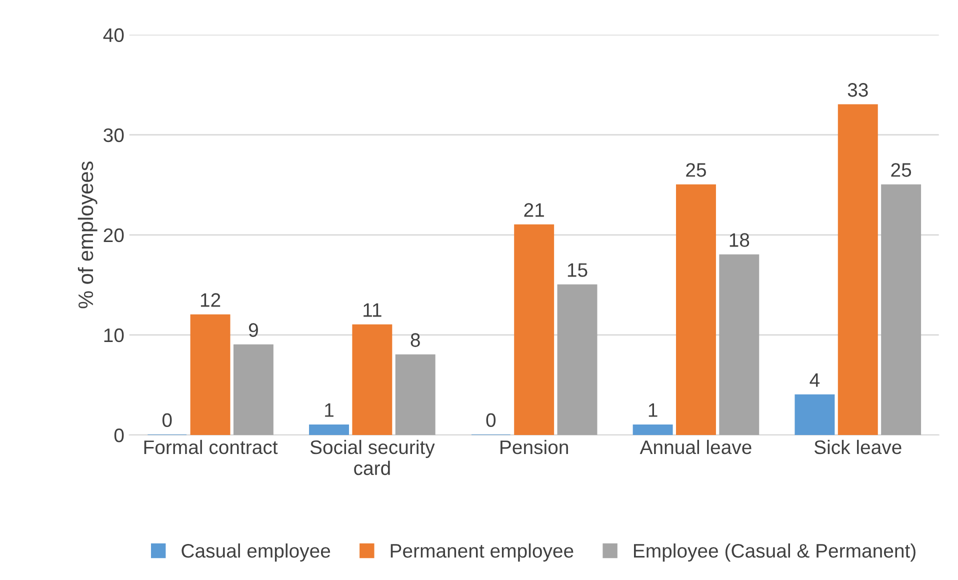 This screenshot has height=580, width=958. What do you see at coordinates (373, 310) in the screenshot?
I see `data-label: 11` at bounding box center [373, 310].